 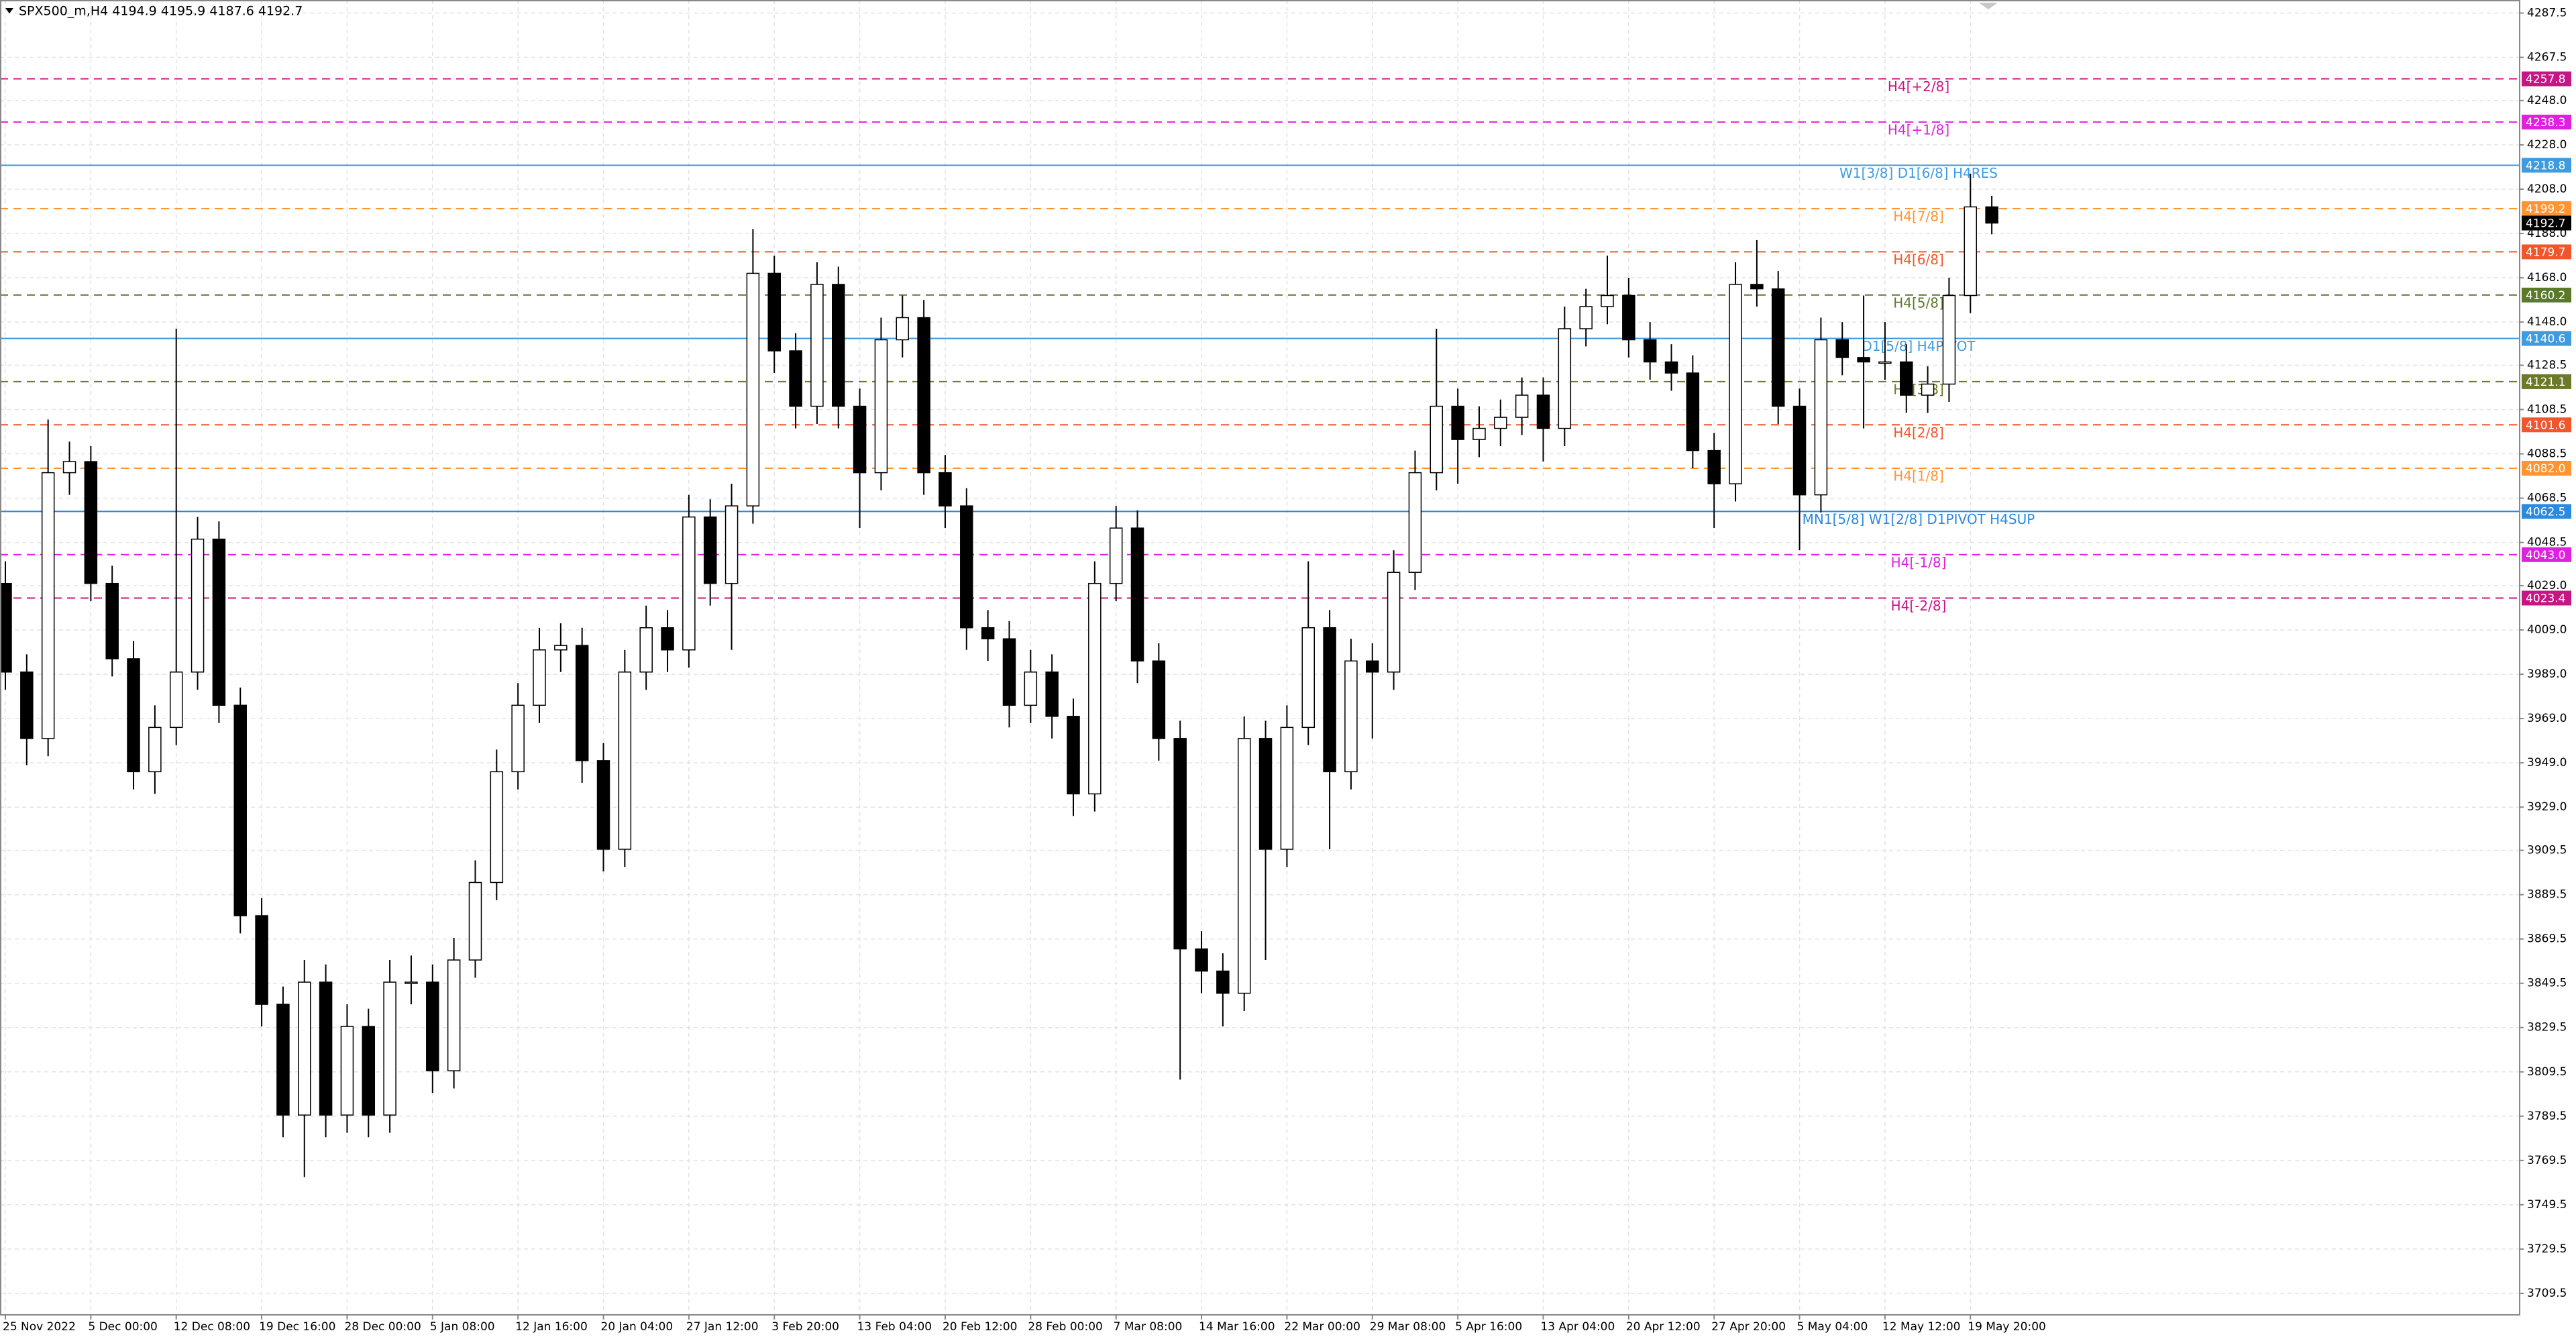 What do you see at coordinates (1148, 1327) in the screenshot?
I see `x-tick-label: 7 Mar 08:00` at bounding box center [1148, 1327].